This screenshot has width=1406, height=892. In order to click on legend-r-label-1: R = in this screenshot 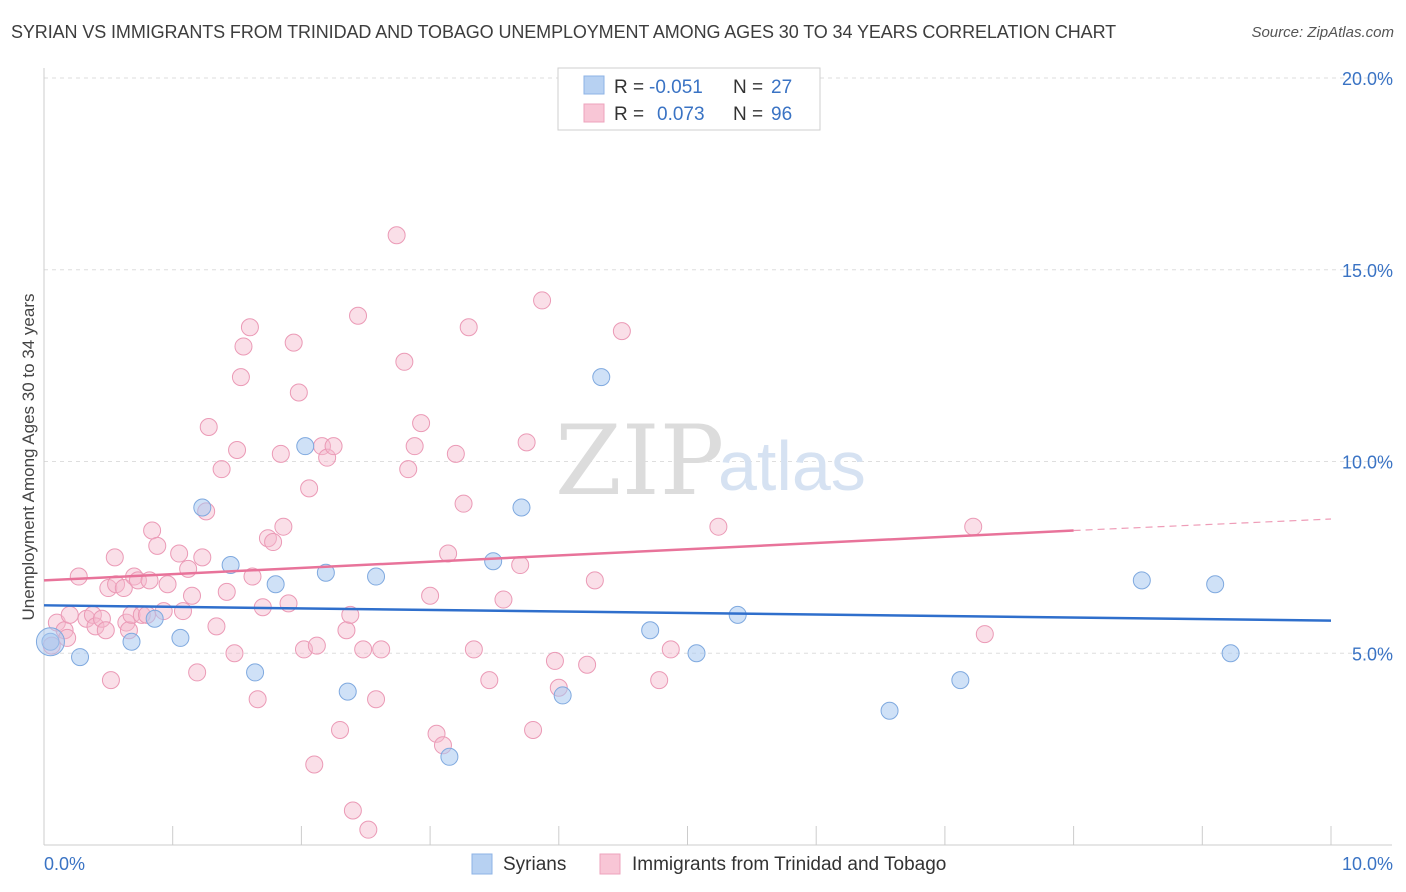, I will do `click(629, 87)`.